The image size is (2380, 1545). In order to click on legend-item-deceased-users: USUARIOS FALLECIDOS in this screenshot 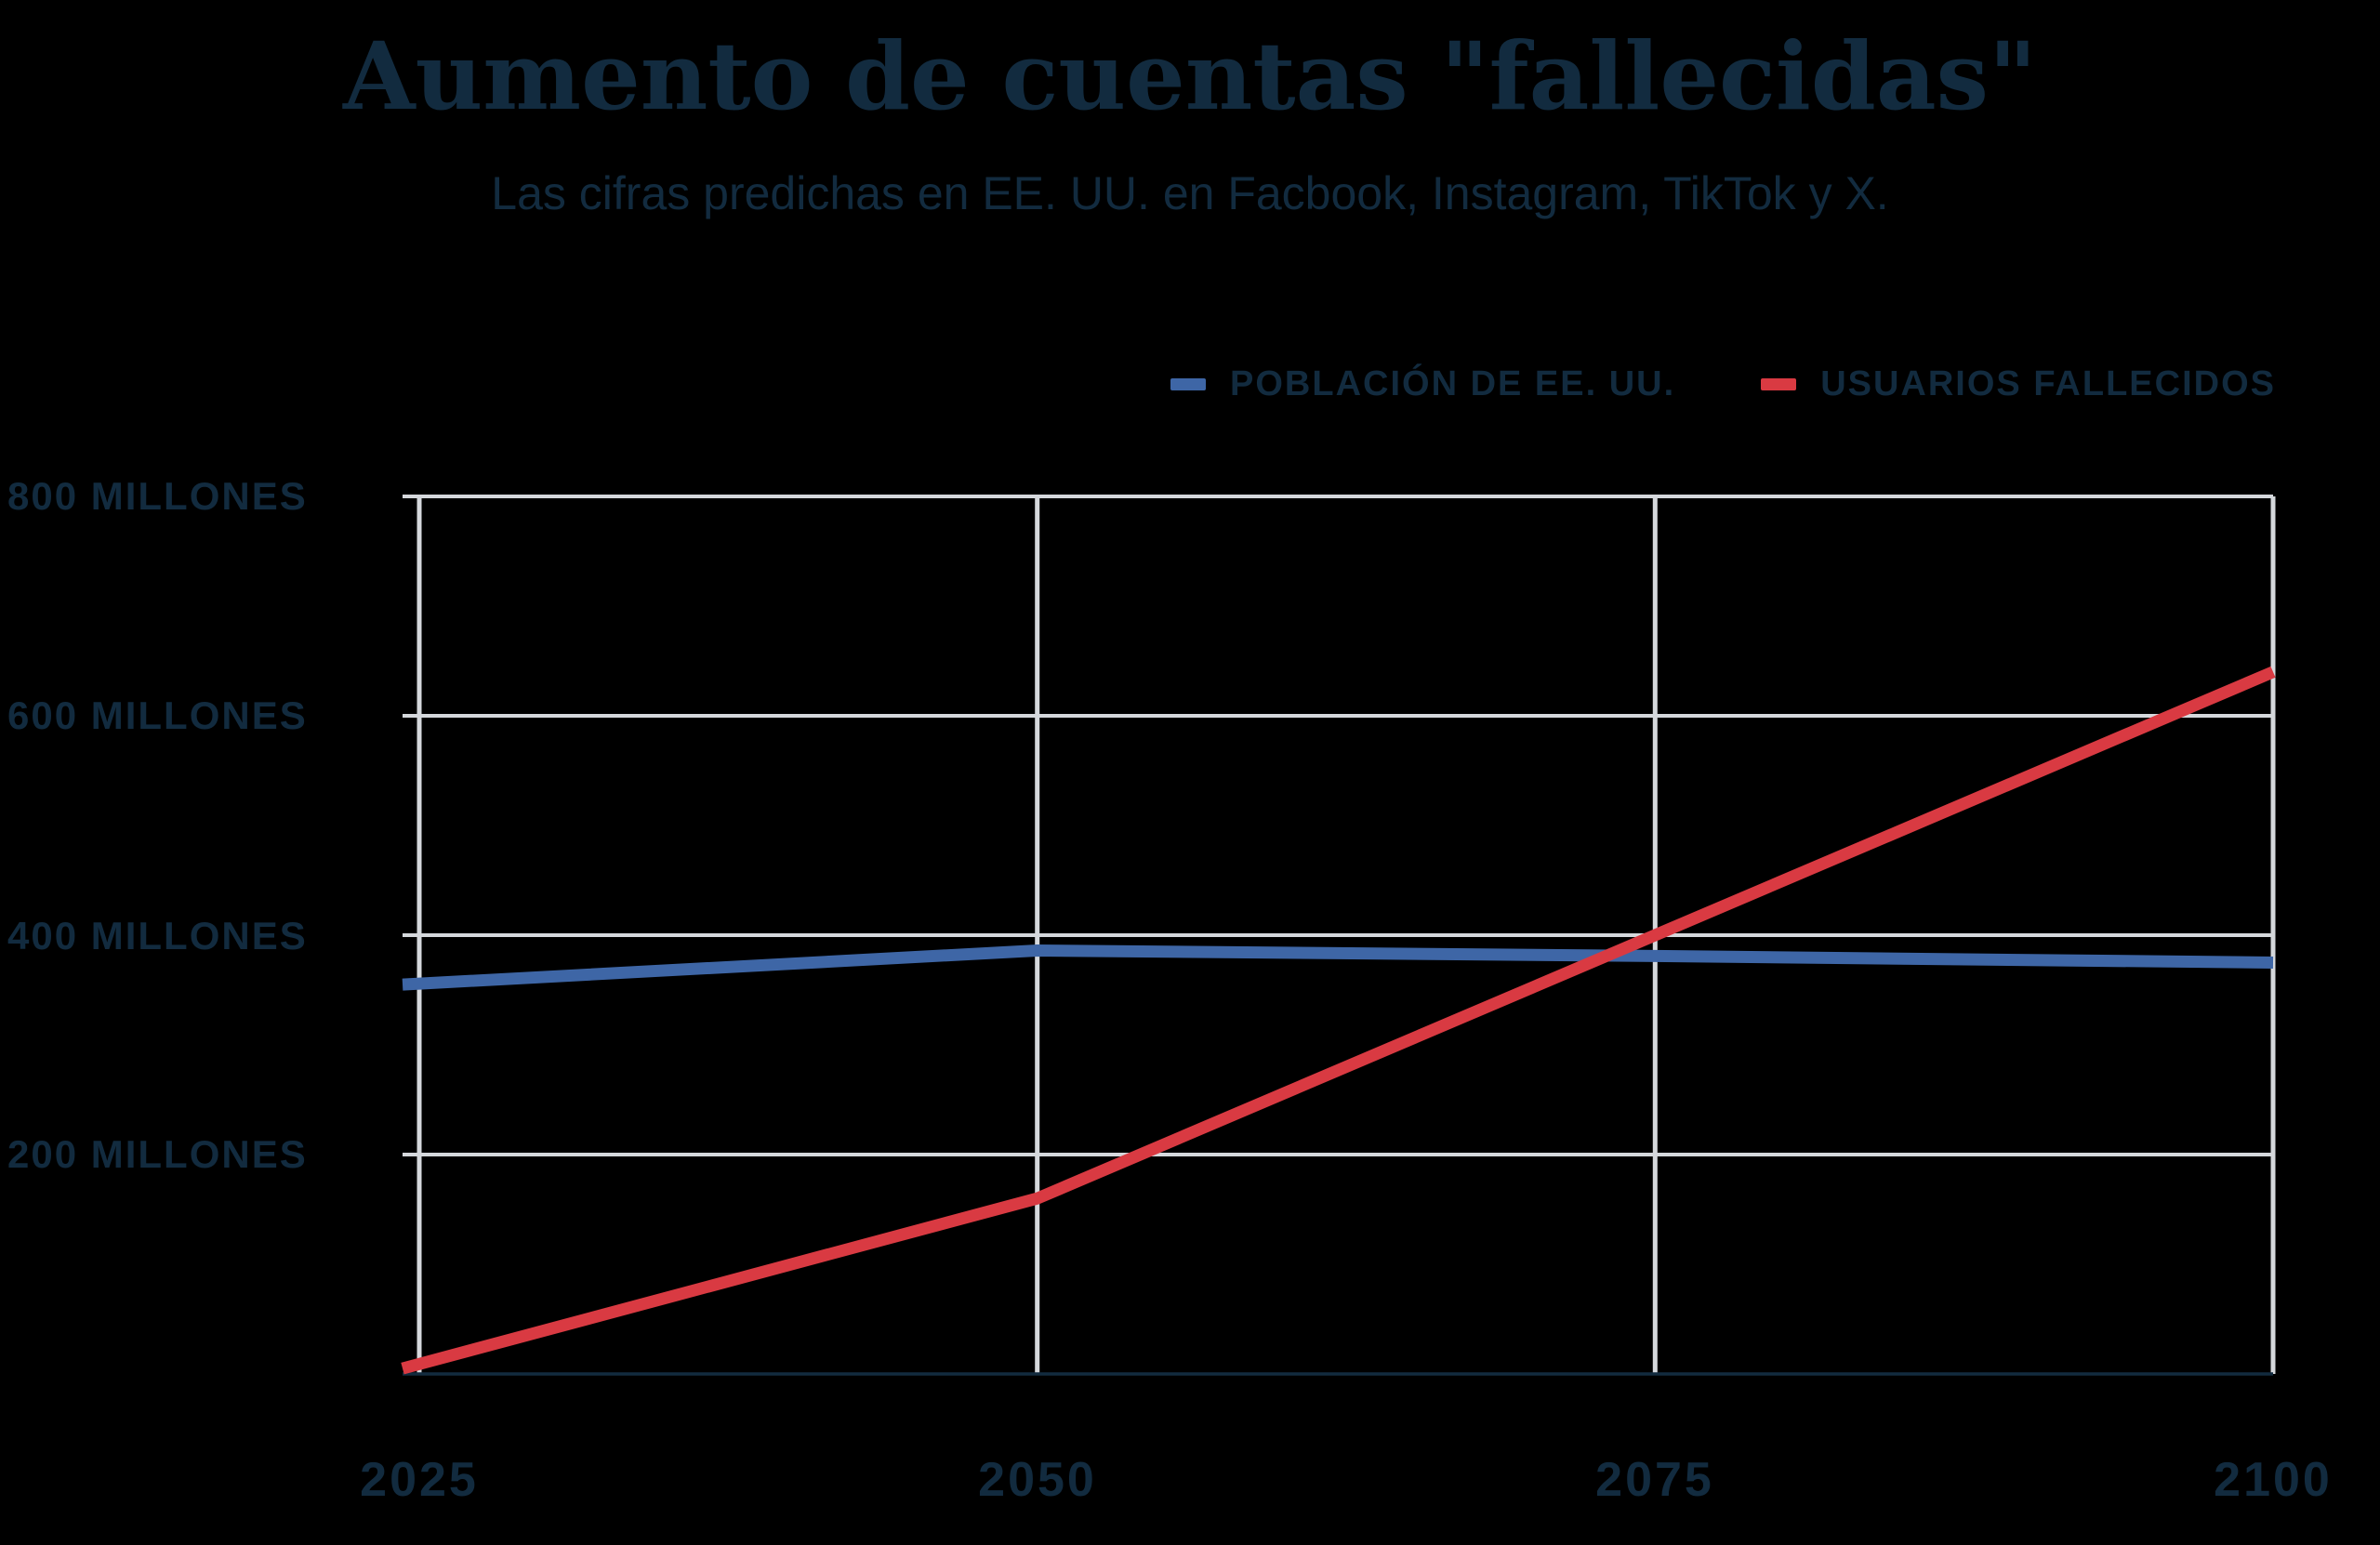, I will do `click(2018, 384)`.